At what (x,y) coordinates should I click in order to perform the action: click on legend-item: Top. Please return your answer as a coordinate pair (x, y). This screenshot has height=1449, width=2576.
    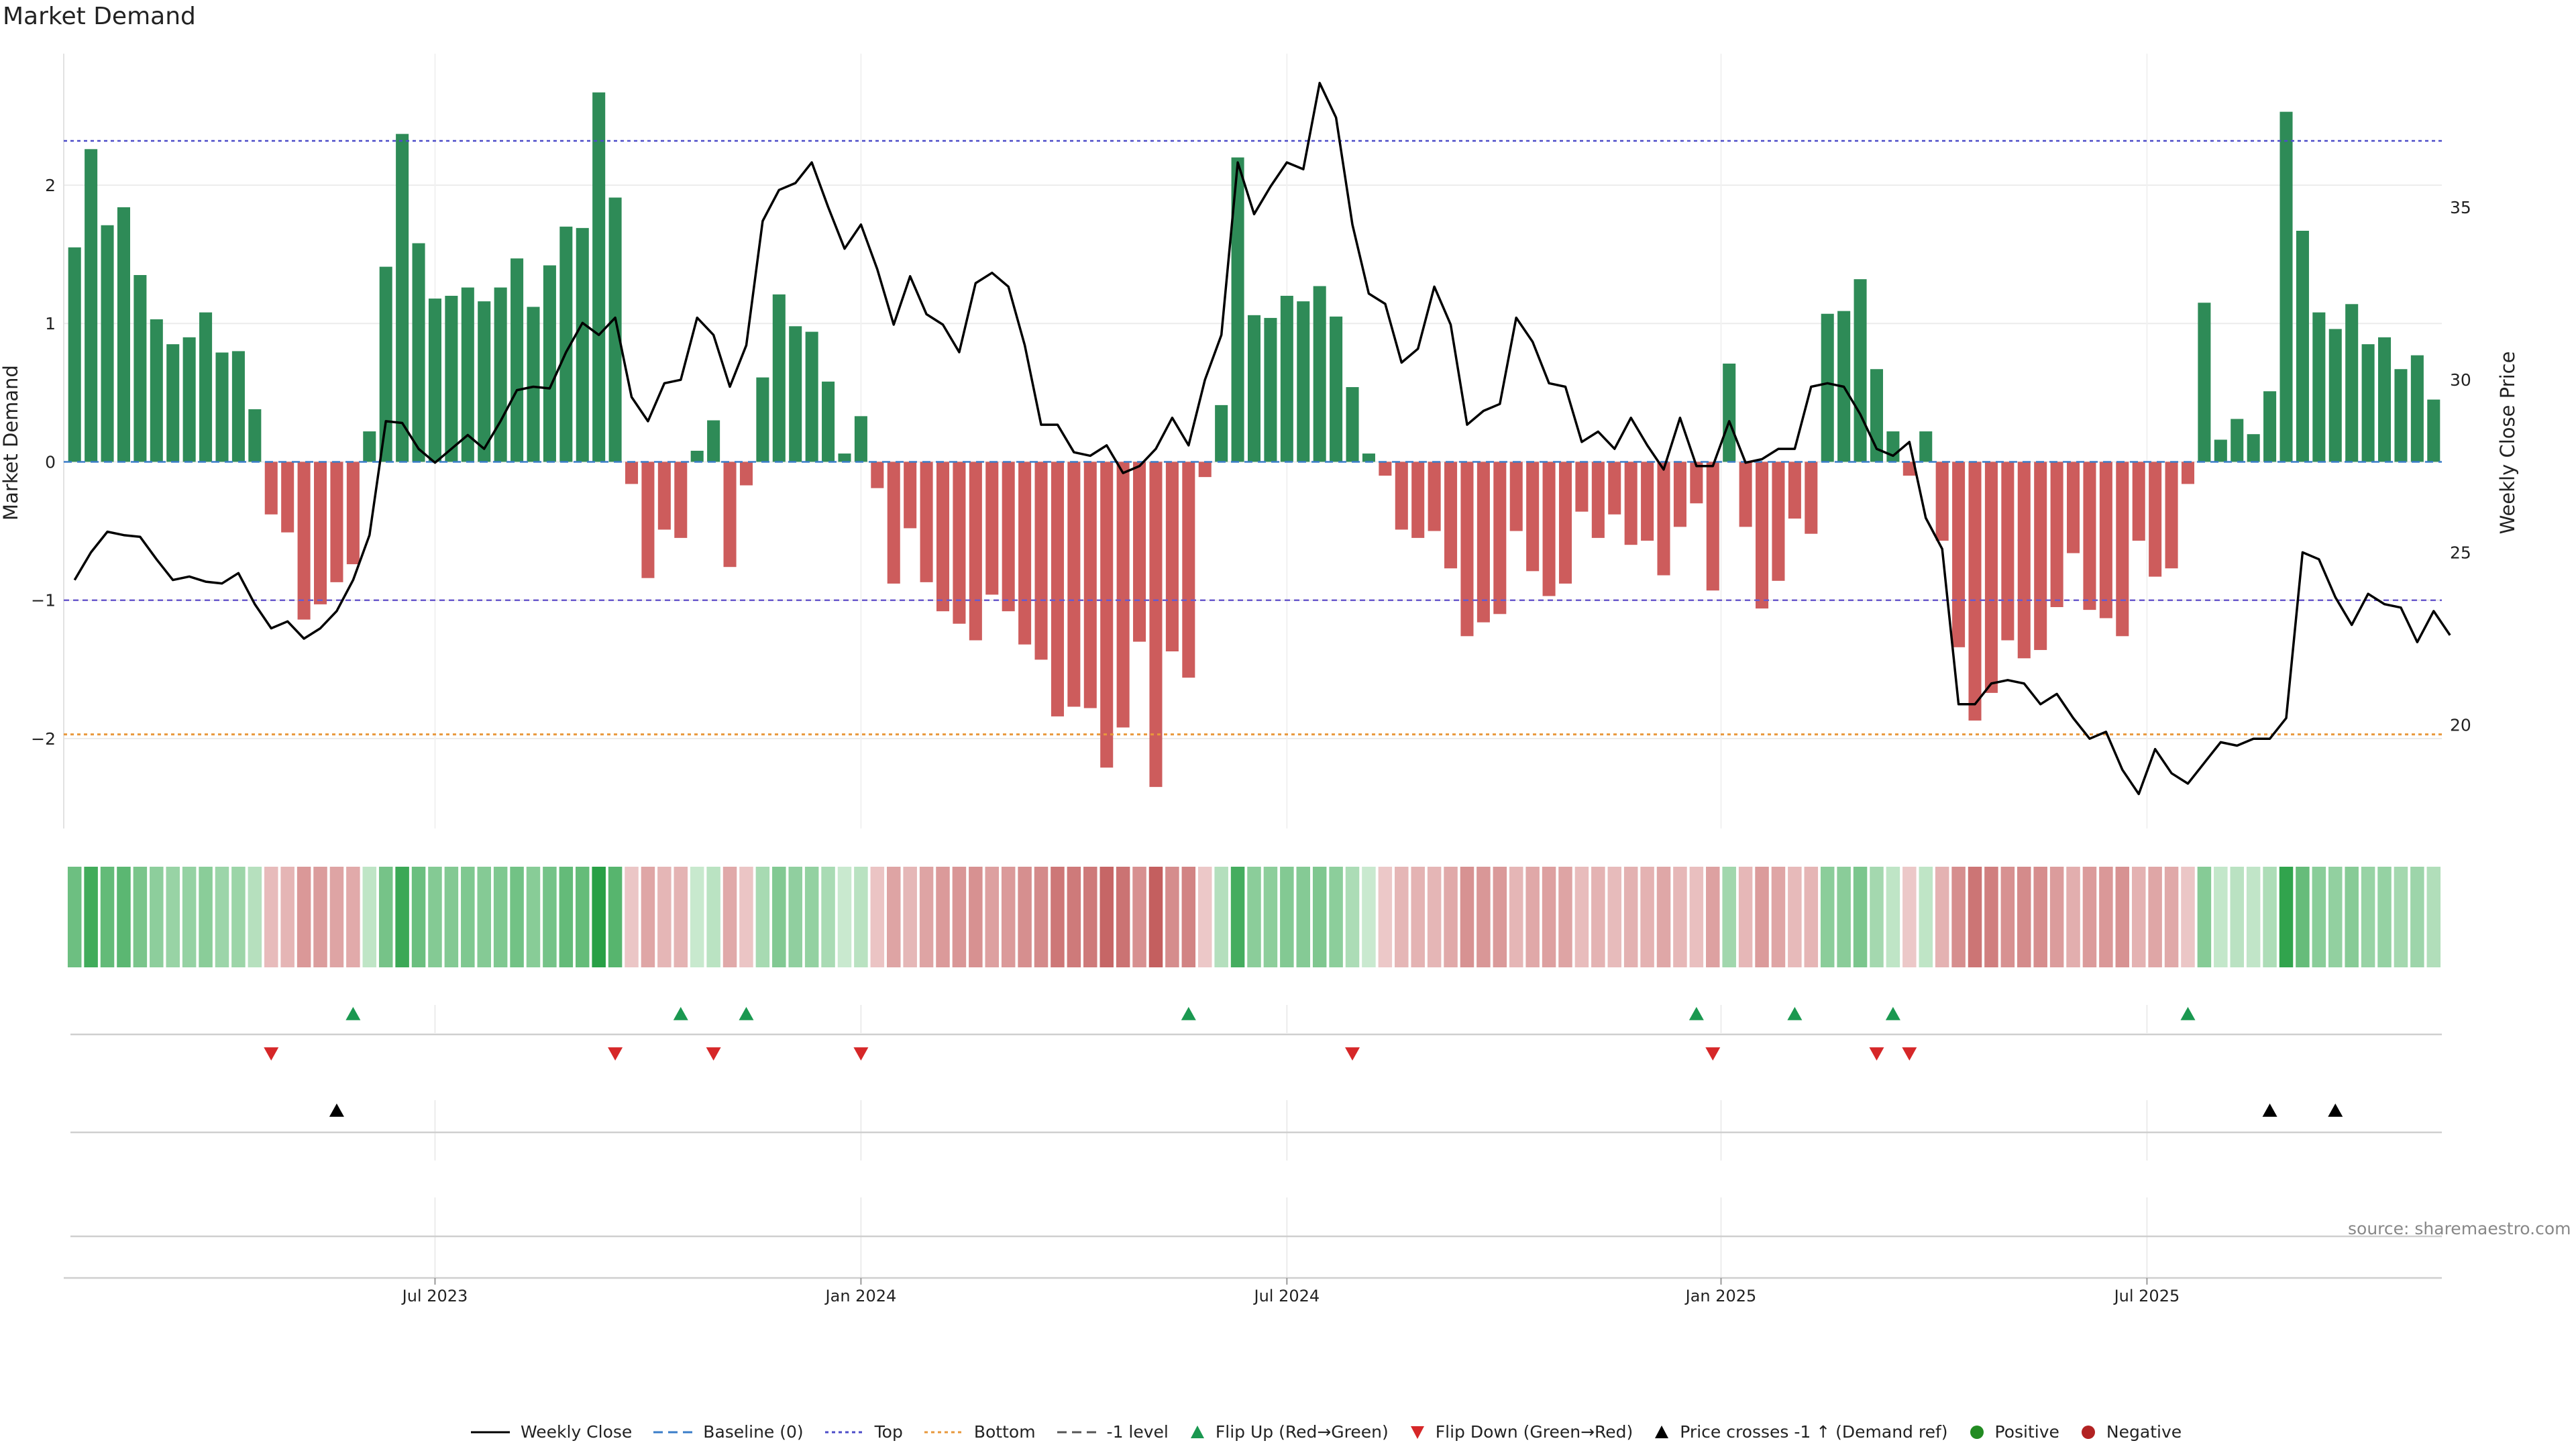
    Looking at the image, I should click on (863, 1432).